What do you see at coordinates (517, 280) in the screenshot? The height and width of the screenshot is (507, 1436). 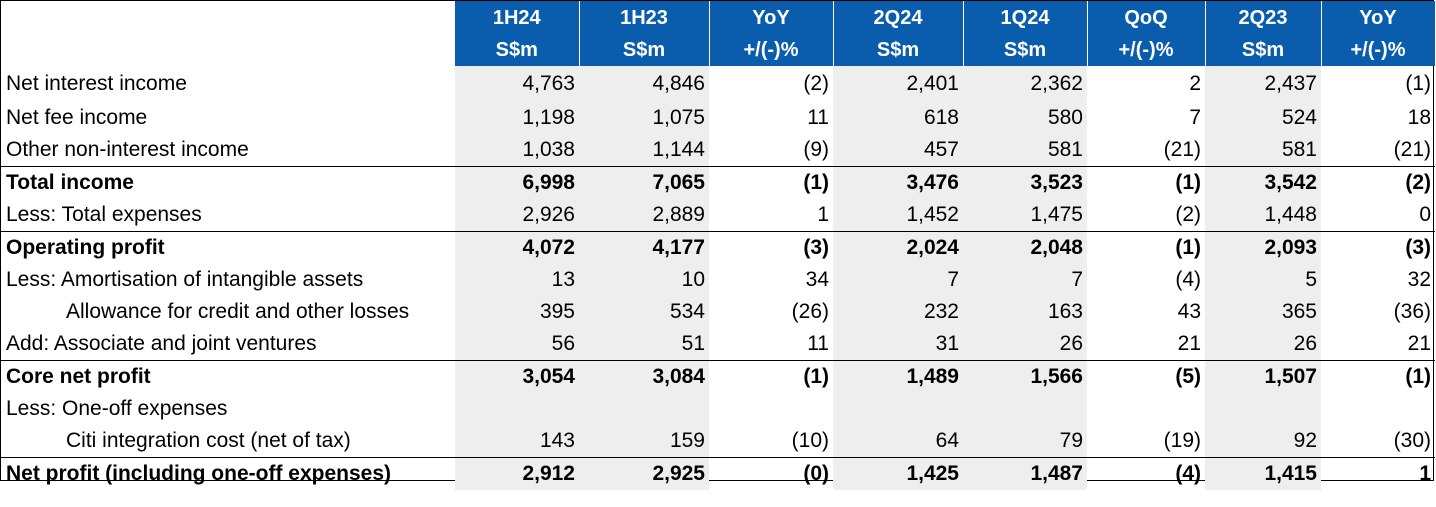 I see `table-cell: 13` at bounding box center [517, 280].